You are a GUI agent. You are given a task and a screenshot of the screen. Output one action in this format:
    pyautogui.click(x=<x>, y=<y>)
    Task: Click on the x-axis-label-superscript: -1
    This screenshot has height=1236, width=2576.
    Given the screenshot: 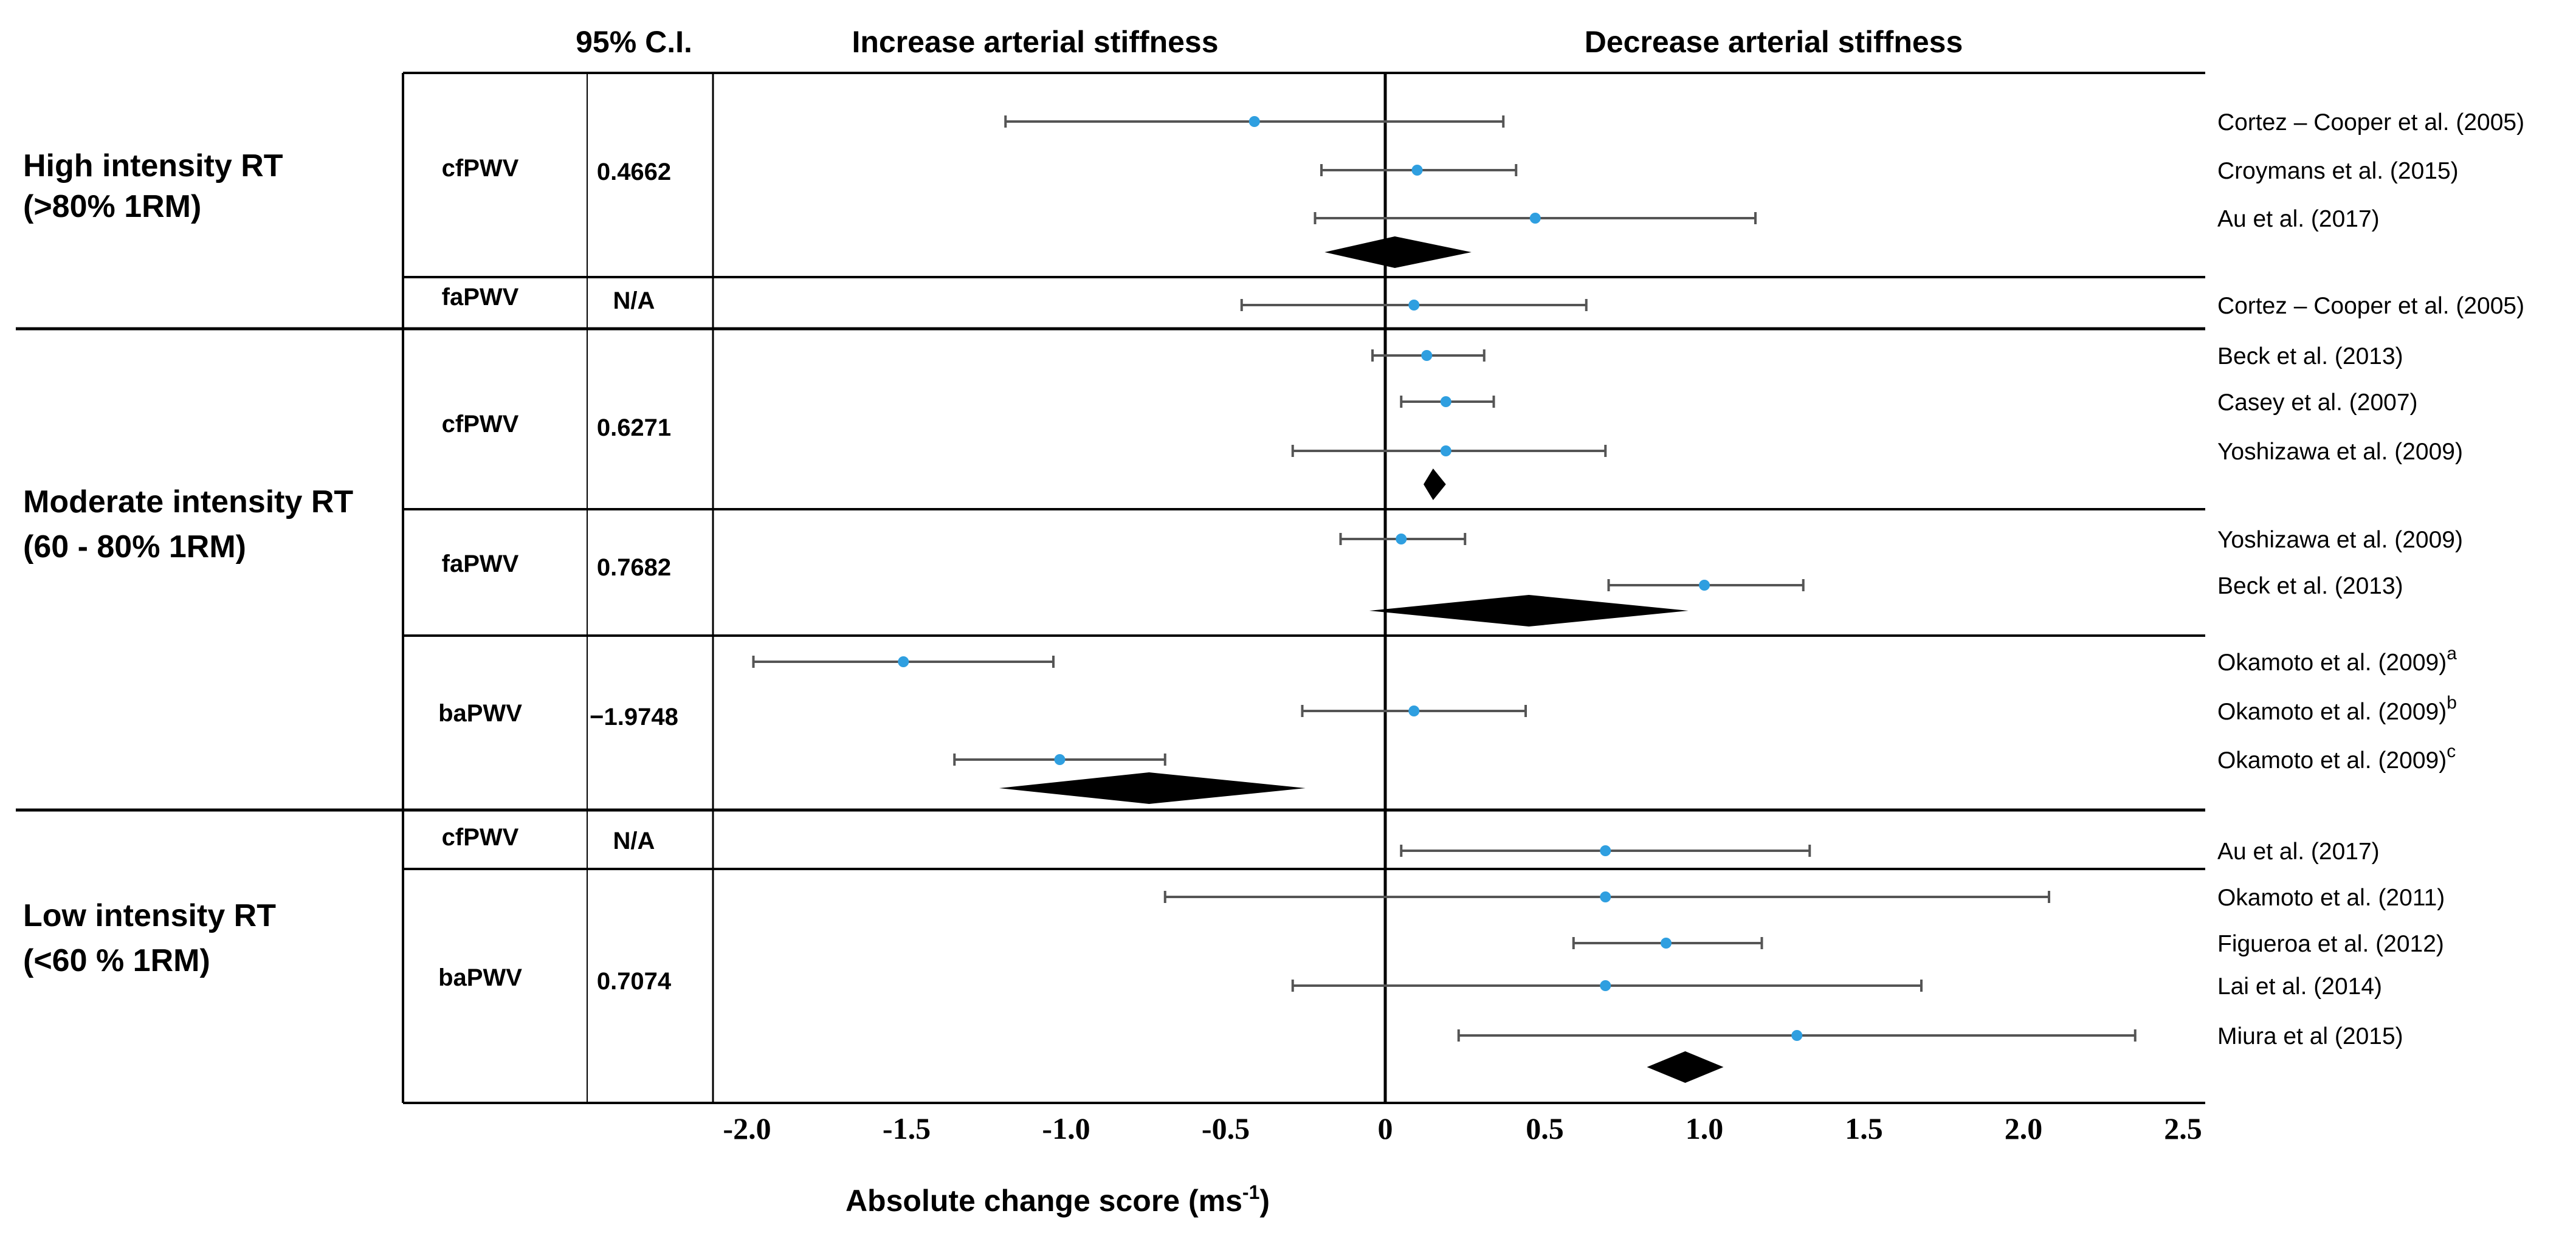 What is the action you would take?
    pyautogui.click(x=1250, y=1192)
    